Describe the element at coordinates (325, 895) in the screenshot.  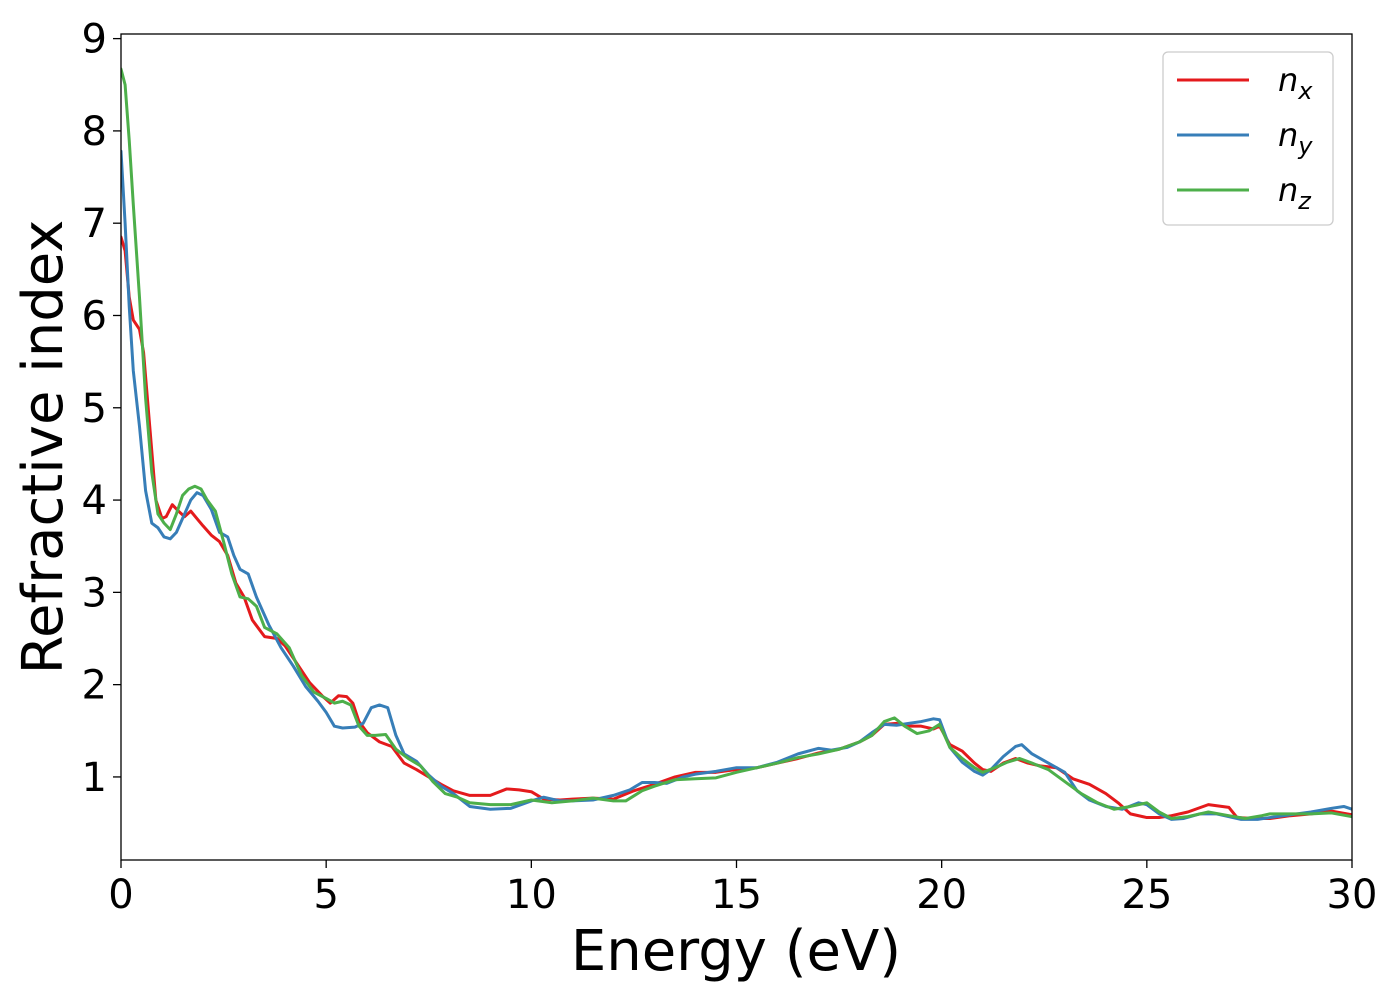
I see `x-tick-label: 5` at that location.